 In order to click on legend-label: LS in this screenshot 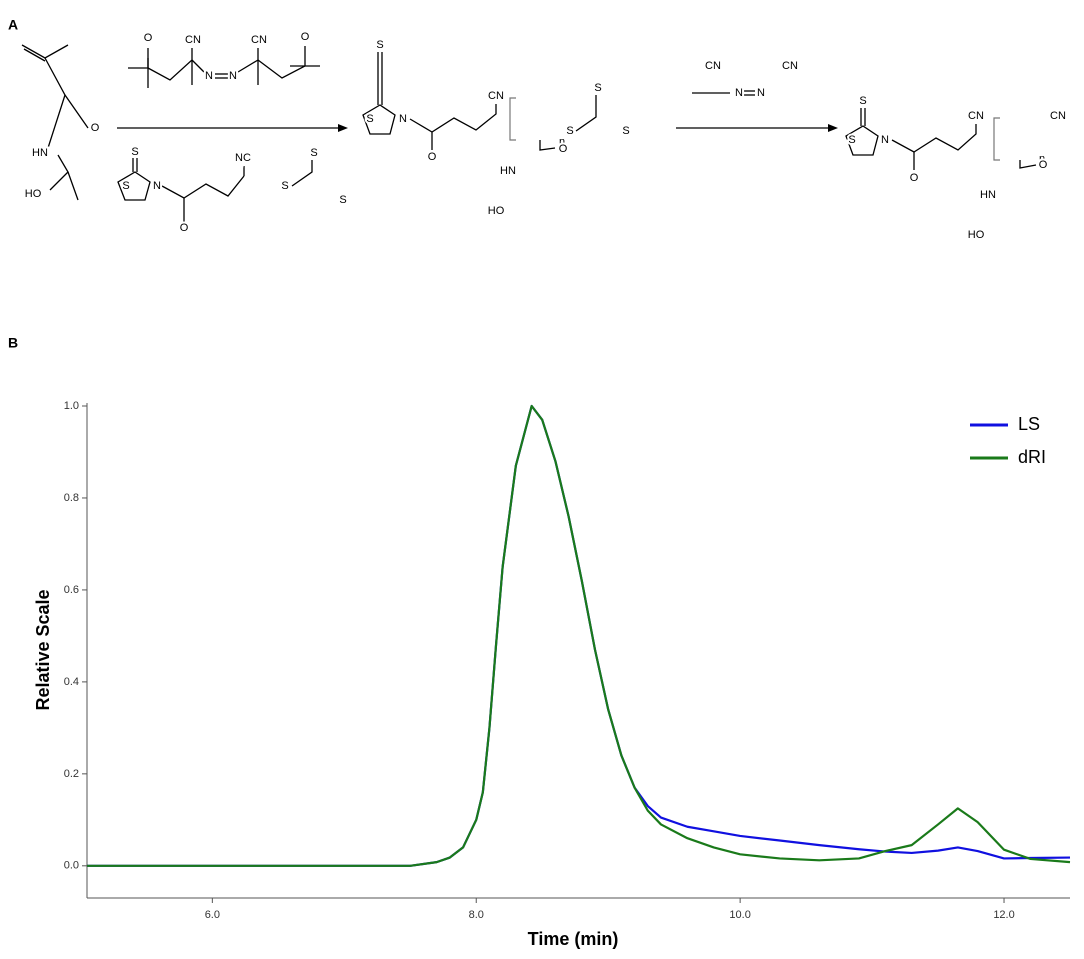, I will do `click(1029, 424)`.